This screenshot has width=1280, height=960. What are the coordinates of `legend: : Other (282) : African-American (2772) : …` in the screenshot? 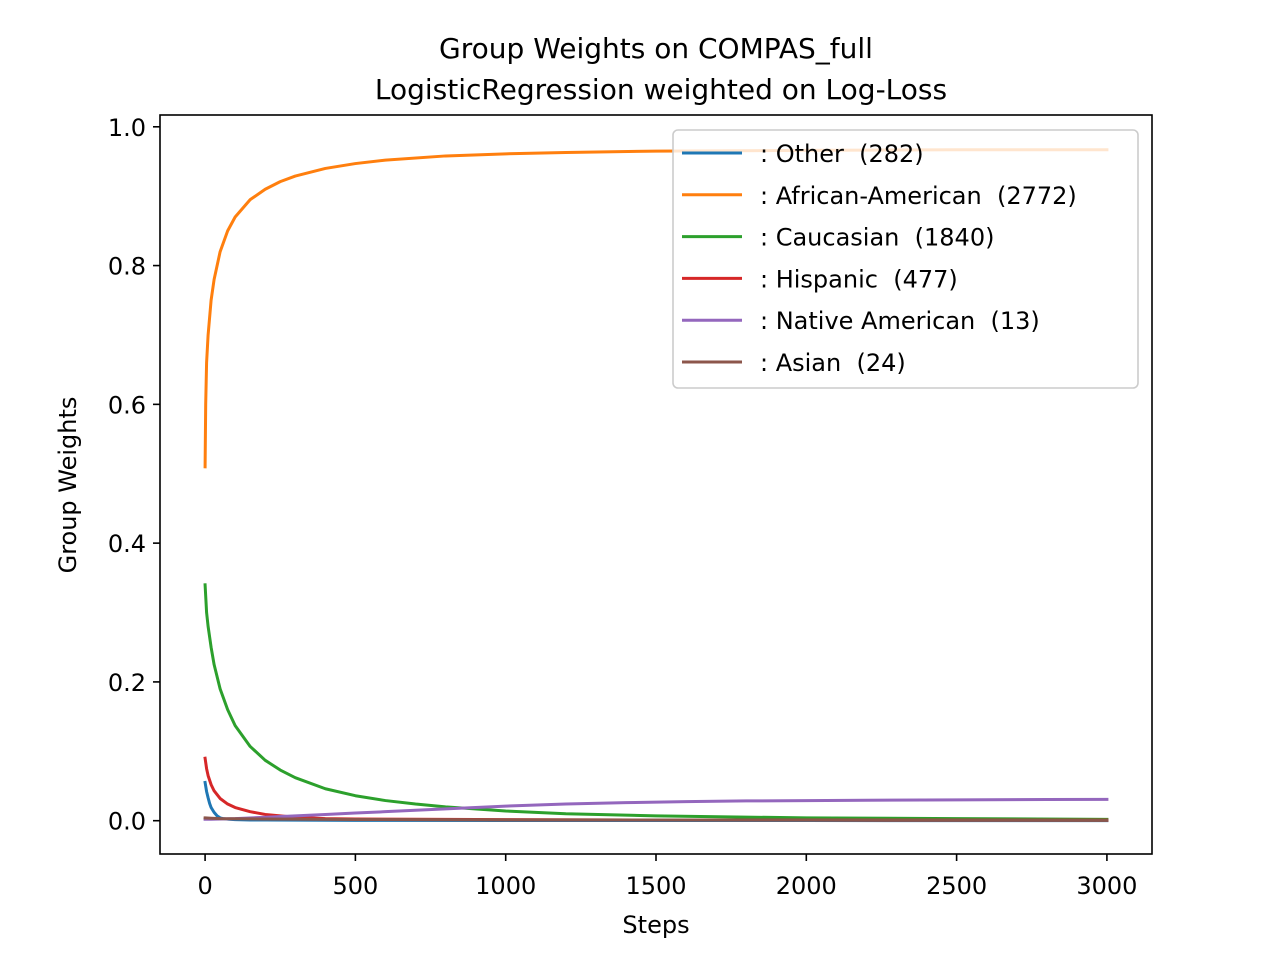 It's located at (905, 259).